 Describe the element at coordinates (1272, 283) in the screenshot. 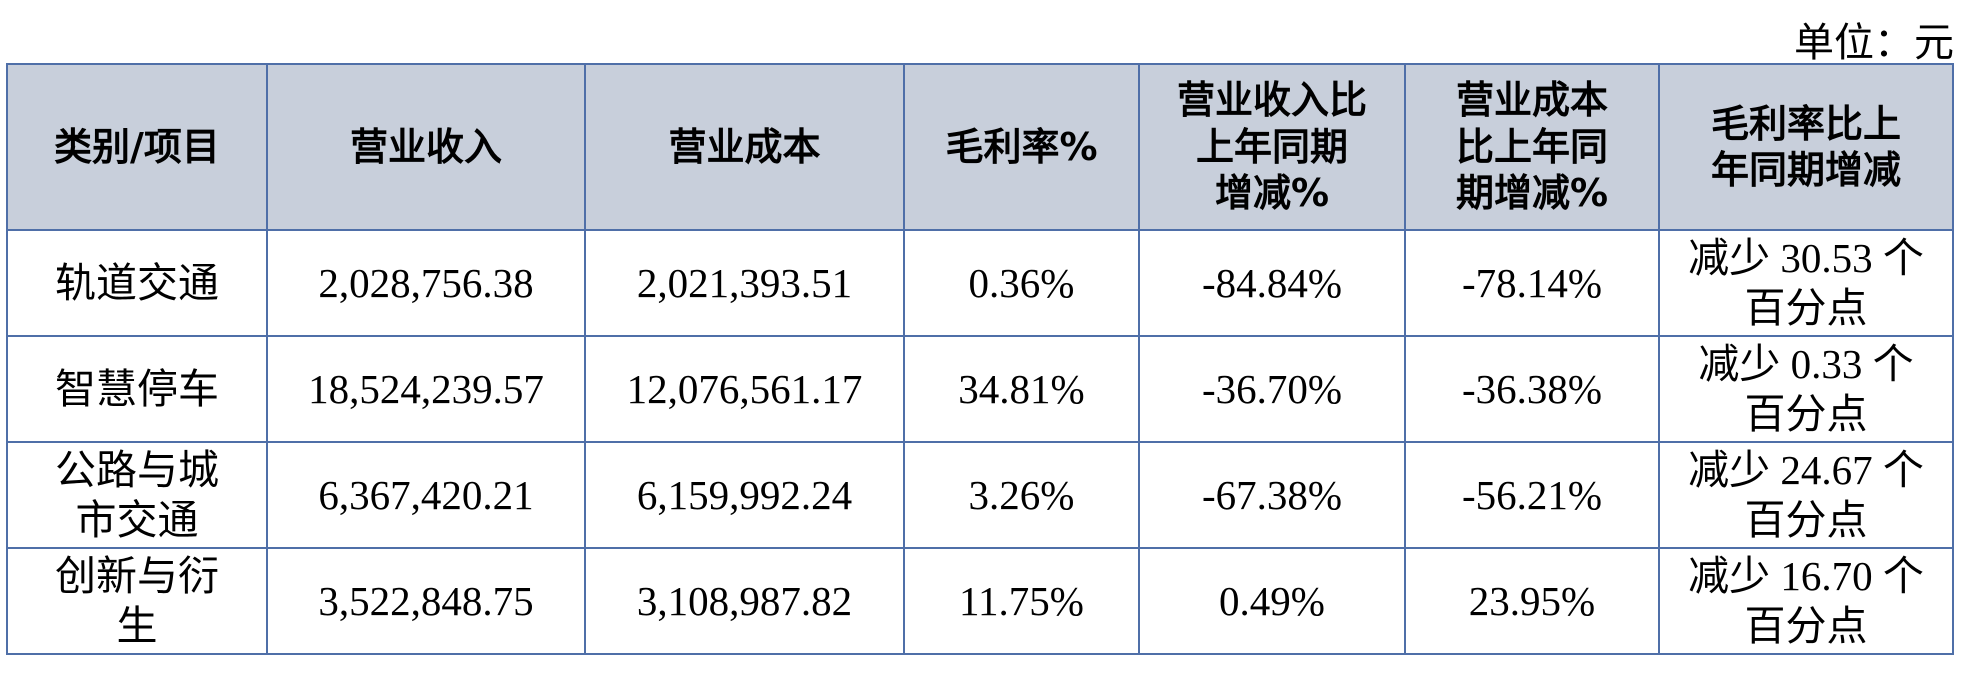

I see `value-cell: -84.84%` at that location.